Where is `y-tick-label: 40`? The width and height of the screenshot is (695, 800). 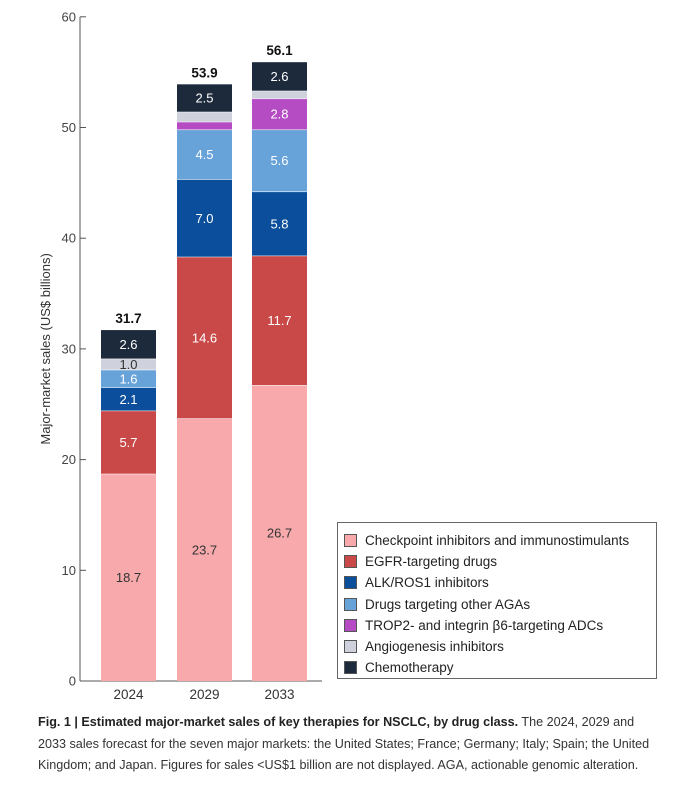
y-tick-label: 40 is located at coordinates (69, 238).